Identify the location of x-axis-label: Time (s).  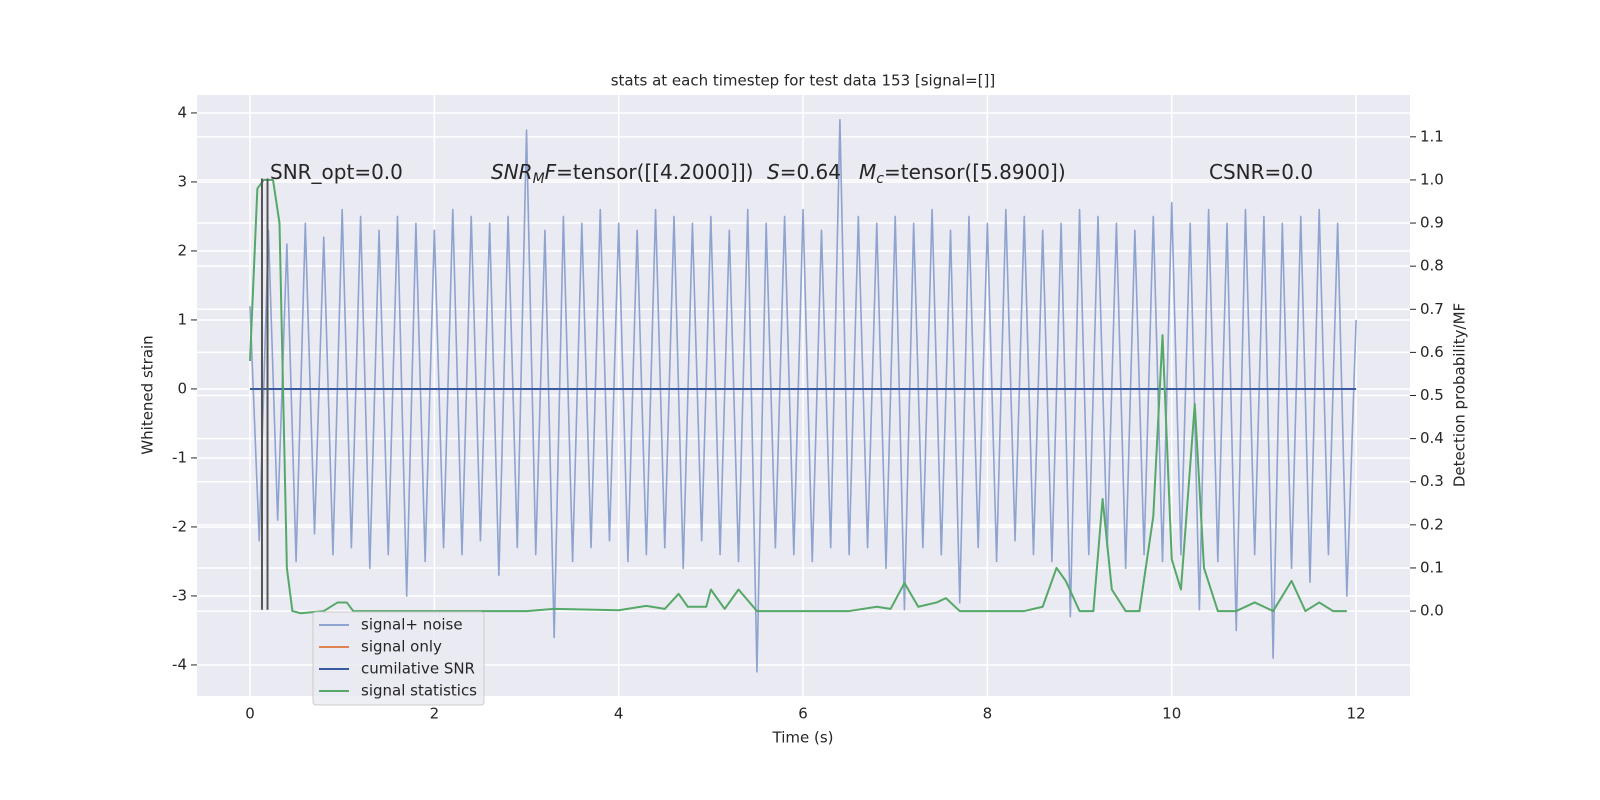
(803, 738).